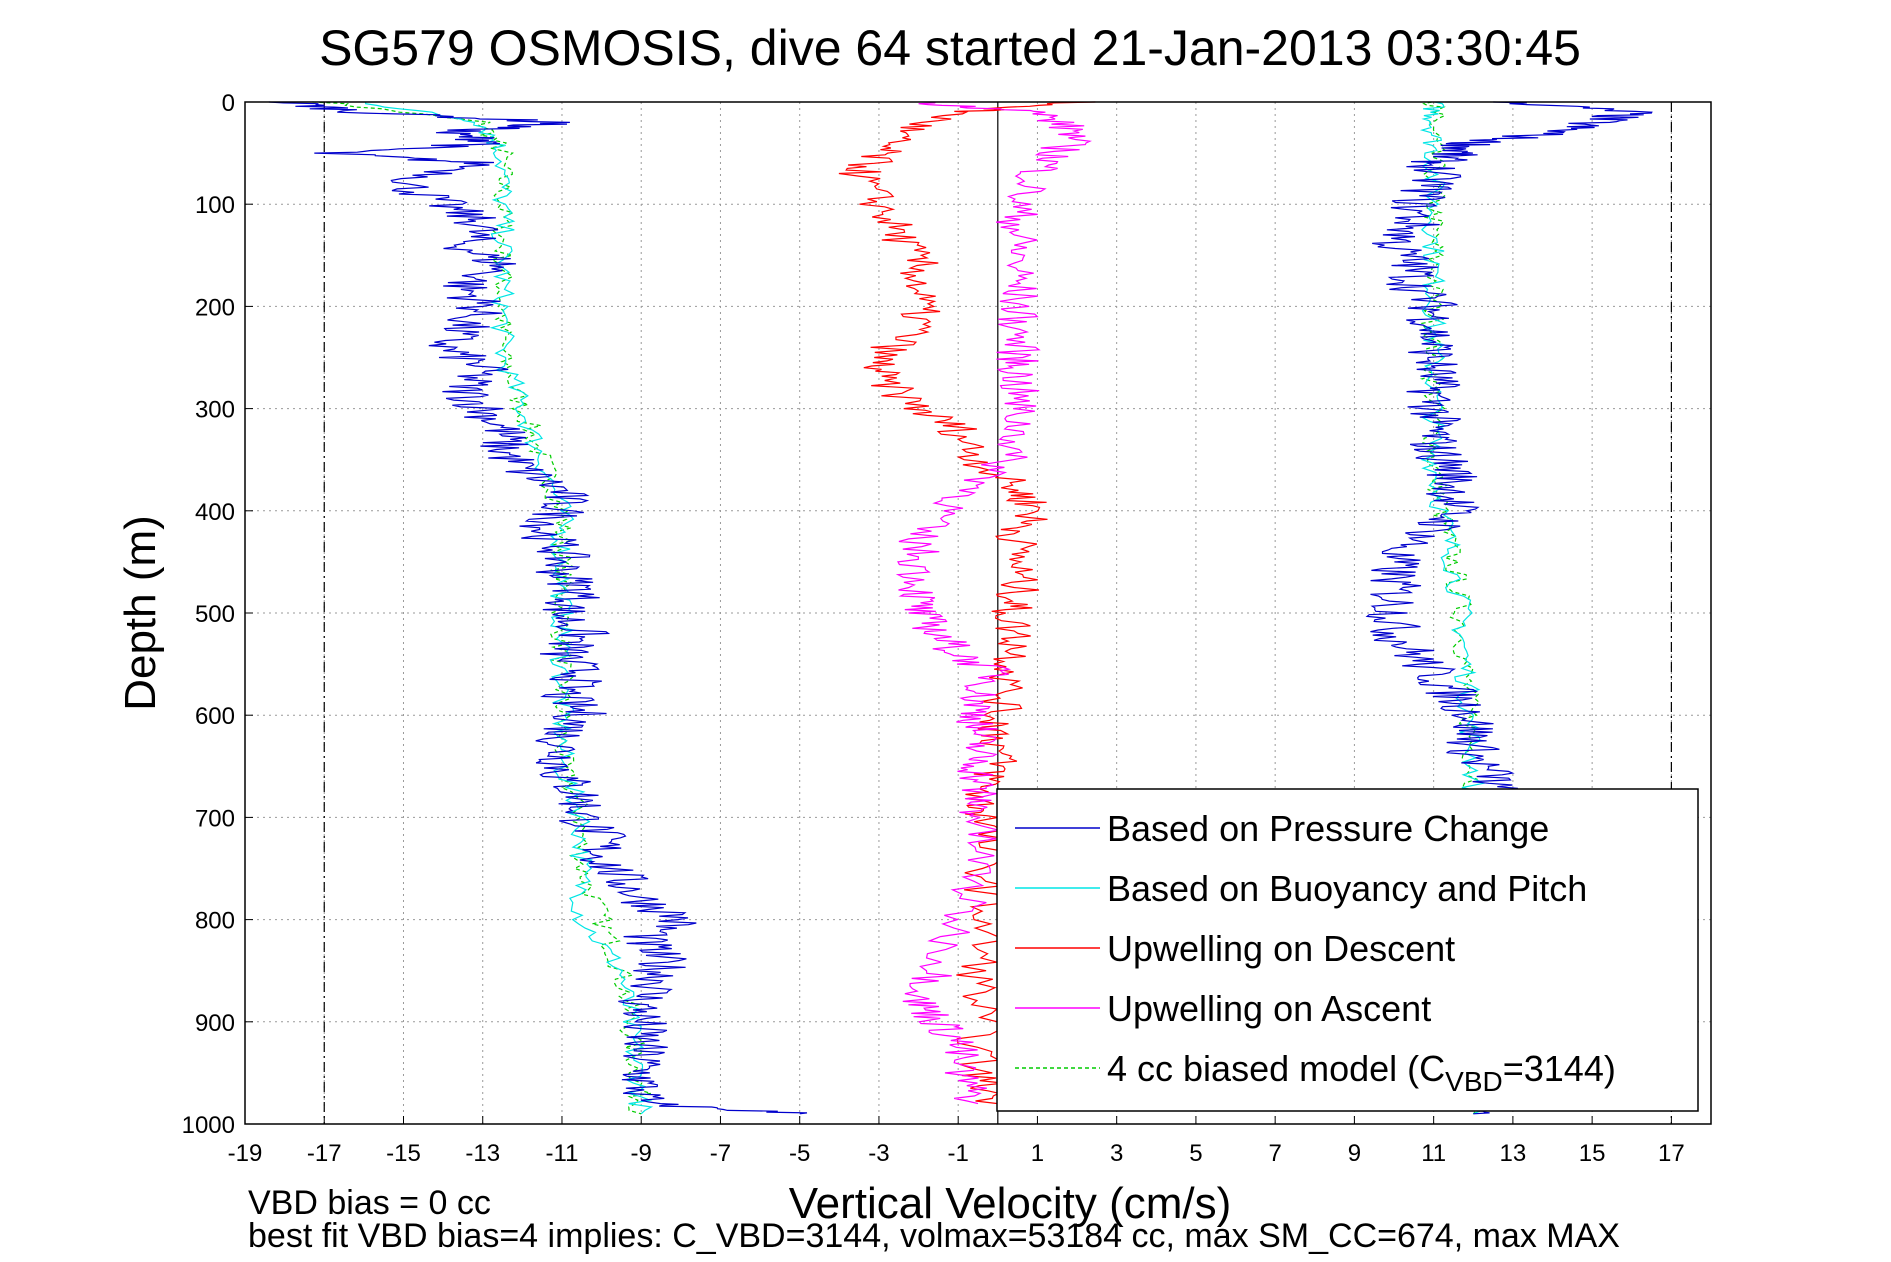 Image resolution: width=1891 pixels, height=1262 pixels. I want to click on footer-line-1: VBD bias = 0 cc, so click(369, 1203).